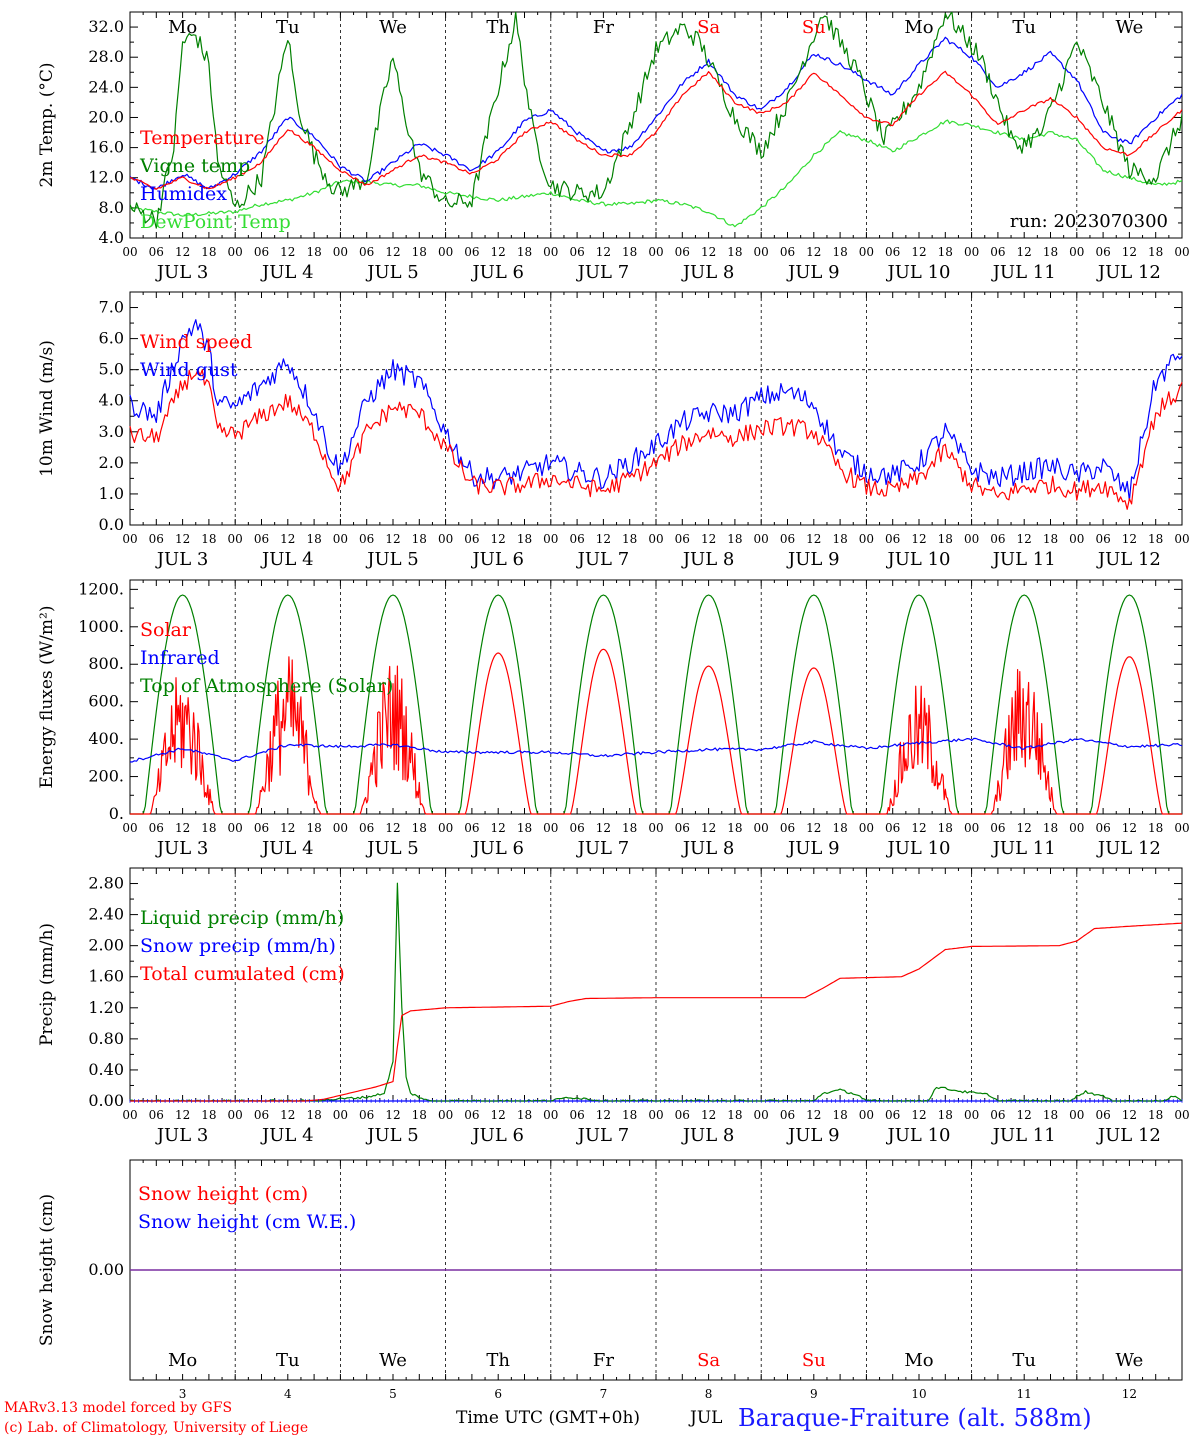 This screenshot has height=1440, width=1194. Describe the element at coordinates (106, 1100) in the screenshot. I see `y-tick-label: 0.00` at that location.